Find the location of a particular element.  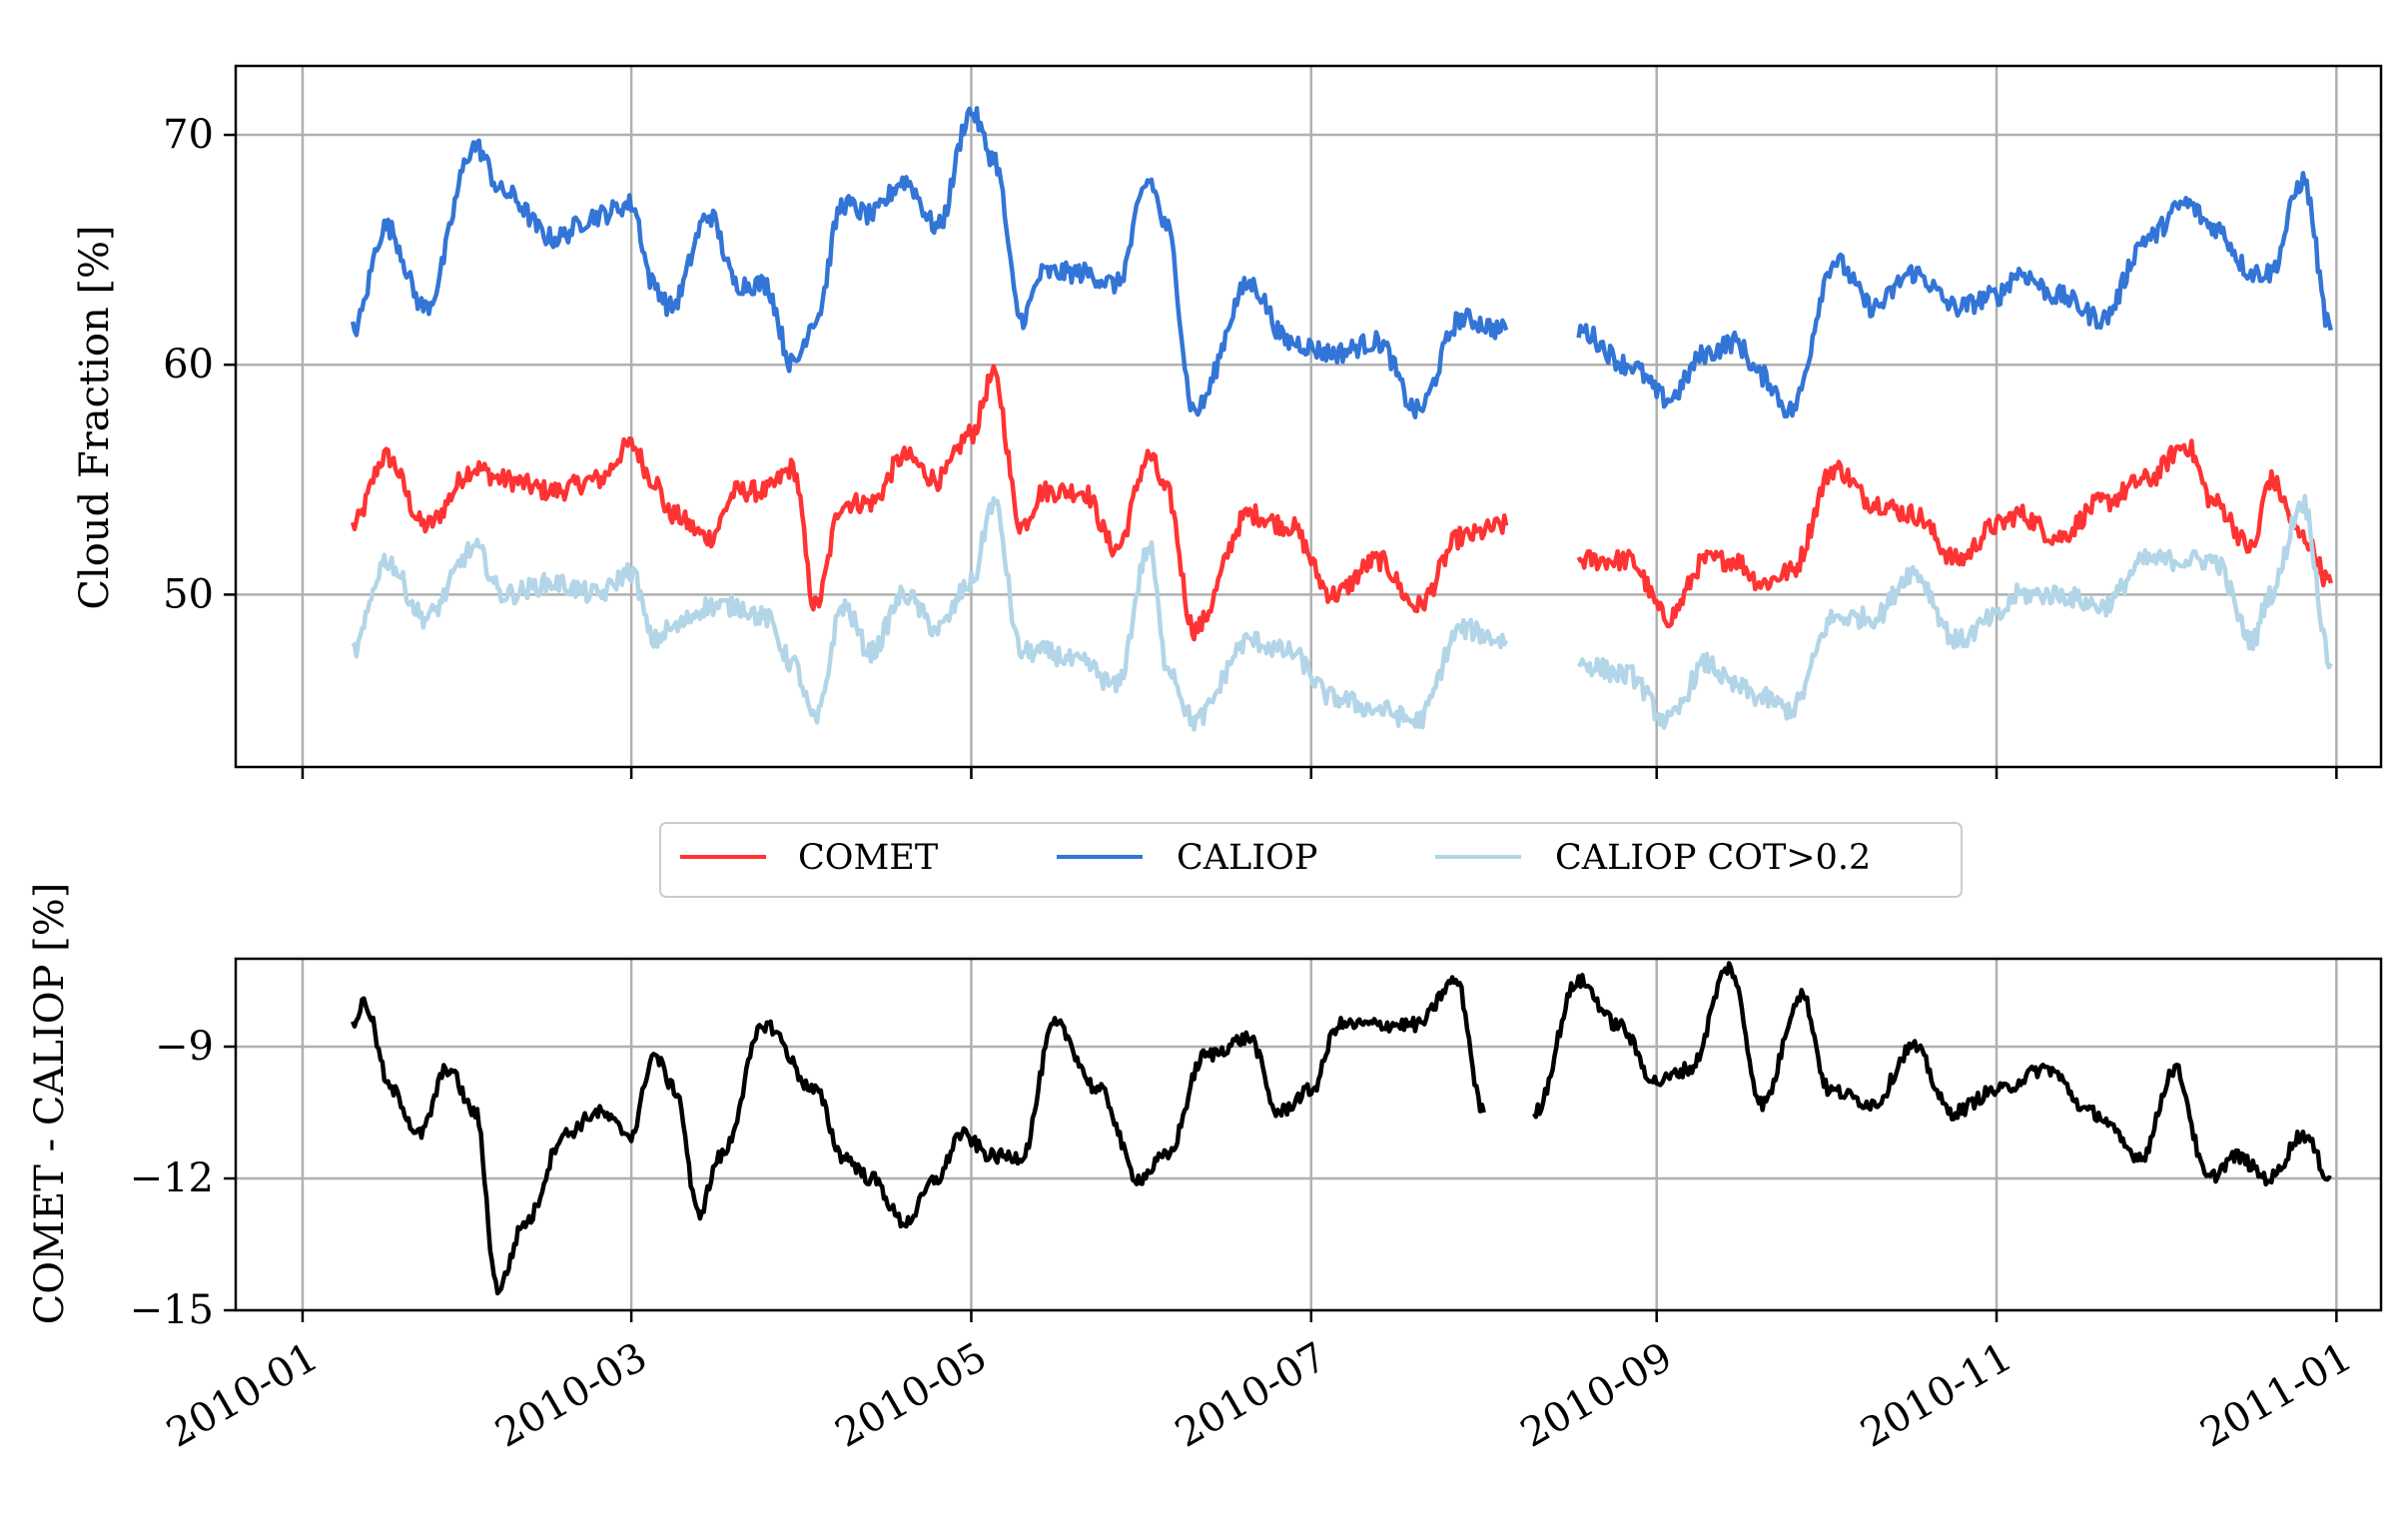

y-tick-label: −12 is located at coordinates (172, 1178).